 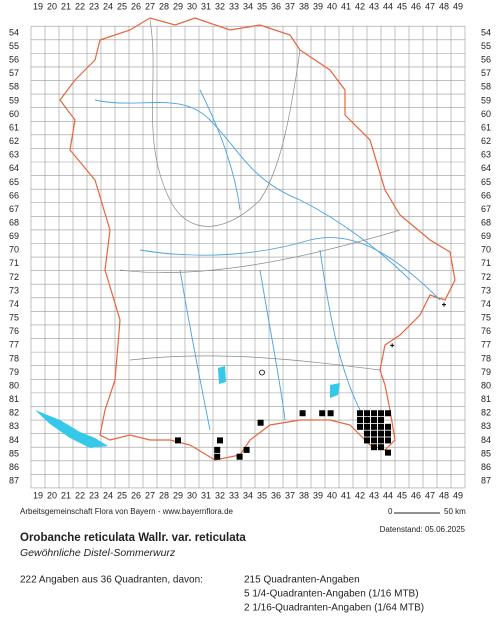 I want to click on row-label: 77, so click(x=486, y=345).